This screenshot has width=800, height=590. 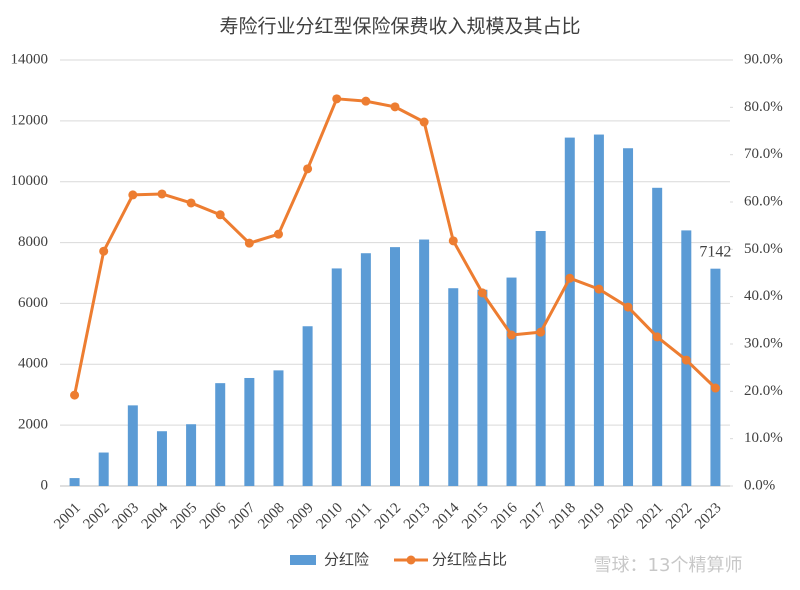 I want to click on data-label: 7142, so click(x=715, y=251).